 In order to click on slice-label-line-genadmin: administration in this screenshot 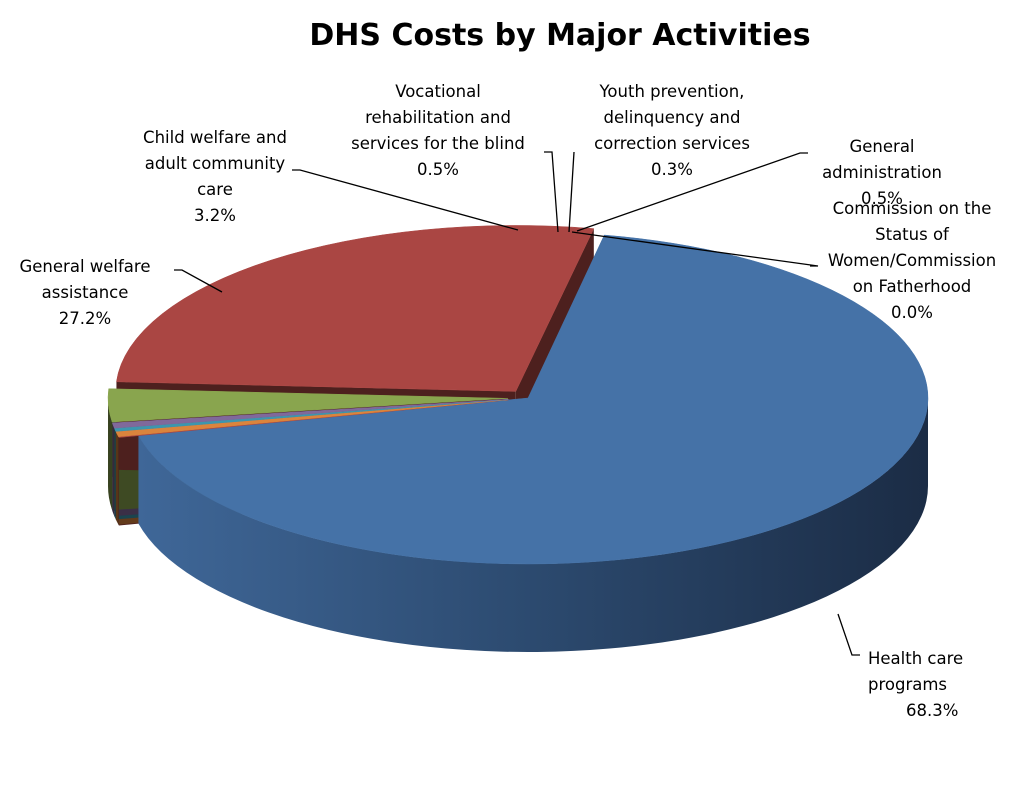, I will do `click(882, 172)`.